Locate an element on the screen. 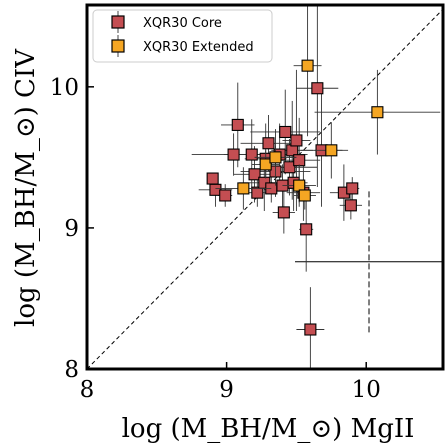 The height and width of the screenshot is (448, 446). x-axis-label: log (M_BH/M_⊙) MgII is located at coordinates (268, 429).